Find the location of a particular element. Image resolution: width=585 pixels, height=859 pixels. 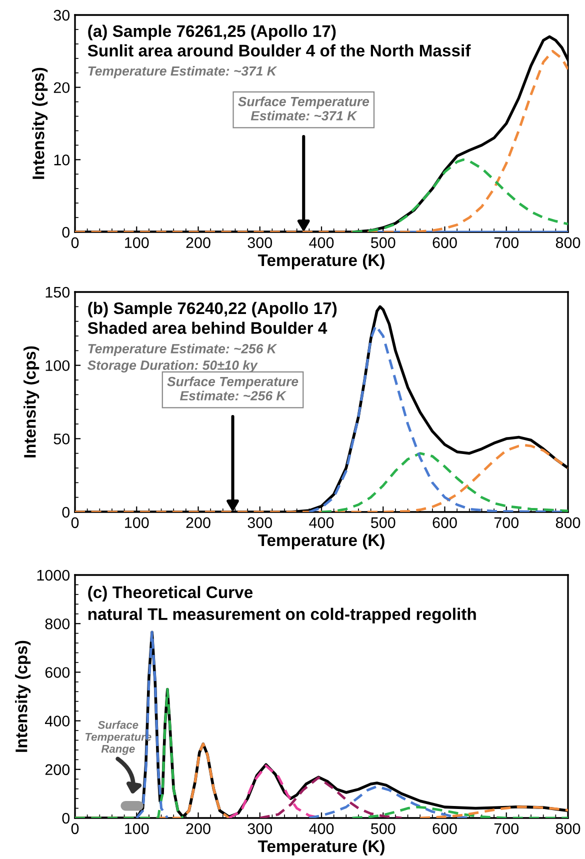

text: Shaded area behind Boulder 4 is located at coordinates (208, 328).